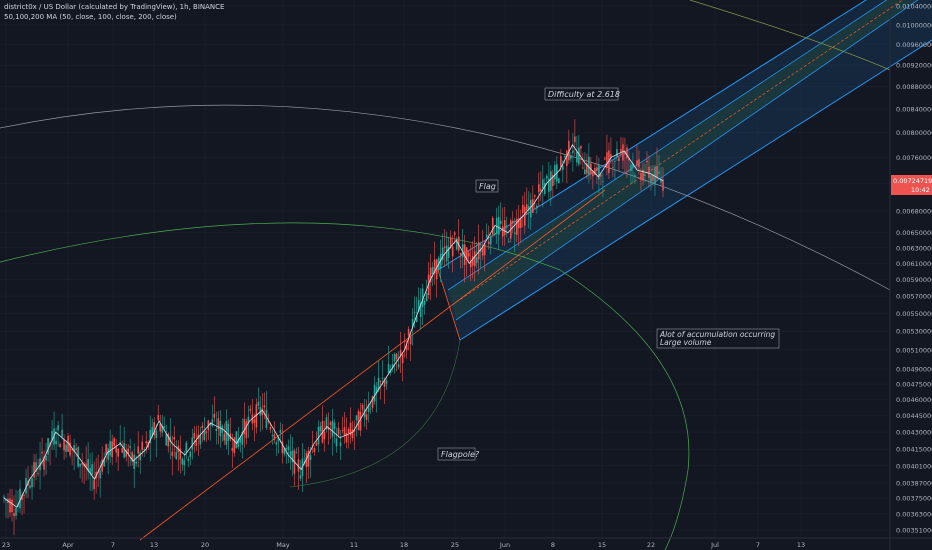  Describe the element at coordinates (466, 543) in the screenshot. I see `x-axis: 23 Apr 7 13 20 May 11 18 25 Jun 8 15 22 Jul 7 13` at that location.